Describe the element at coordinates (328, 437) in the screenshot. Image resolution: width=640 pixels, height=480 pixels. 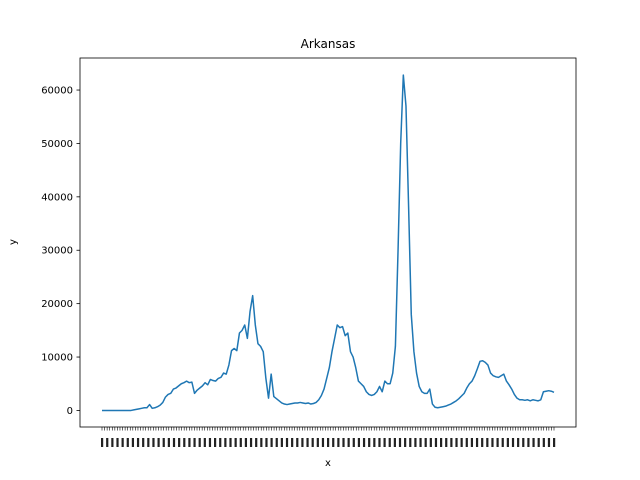
I see `x-axis-ticks` at that location.